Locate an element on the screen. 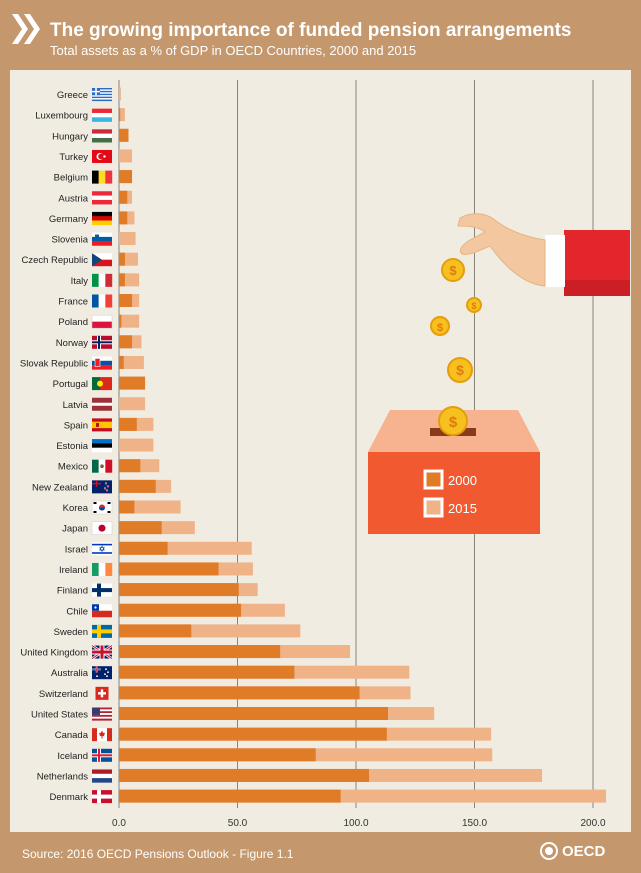 Image resolution: width=641 pixels, height=873 pixels. category-label: Finland is located at coordinates (72, 591).